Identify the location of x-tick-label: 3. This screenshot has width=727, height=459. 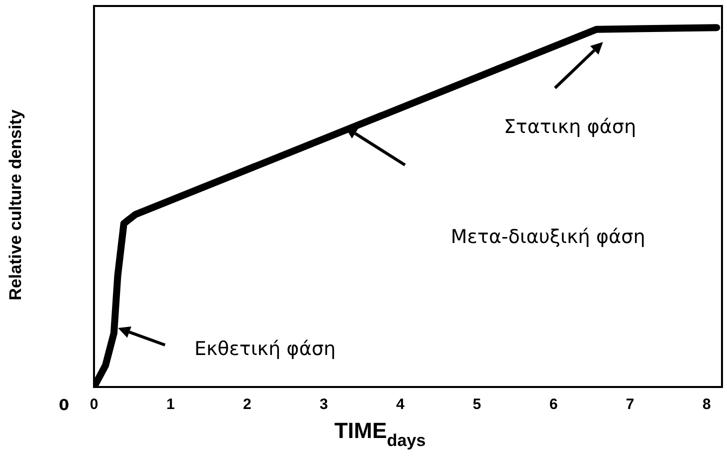
(324, 405).